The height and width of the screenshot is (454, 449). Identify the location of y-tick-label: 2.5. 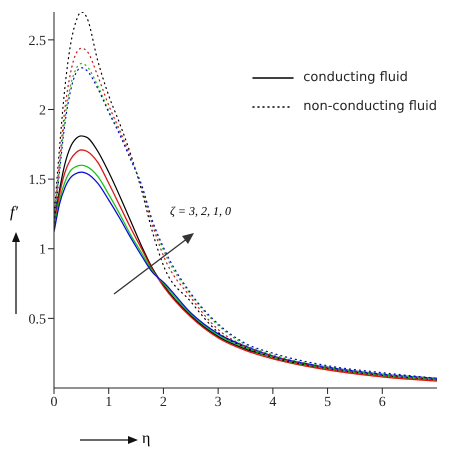
(37, 41).